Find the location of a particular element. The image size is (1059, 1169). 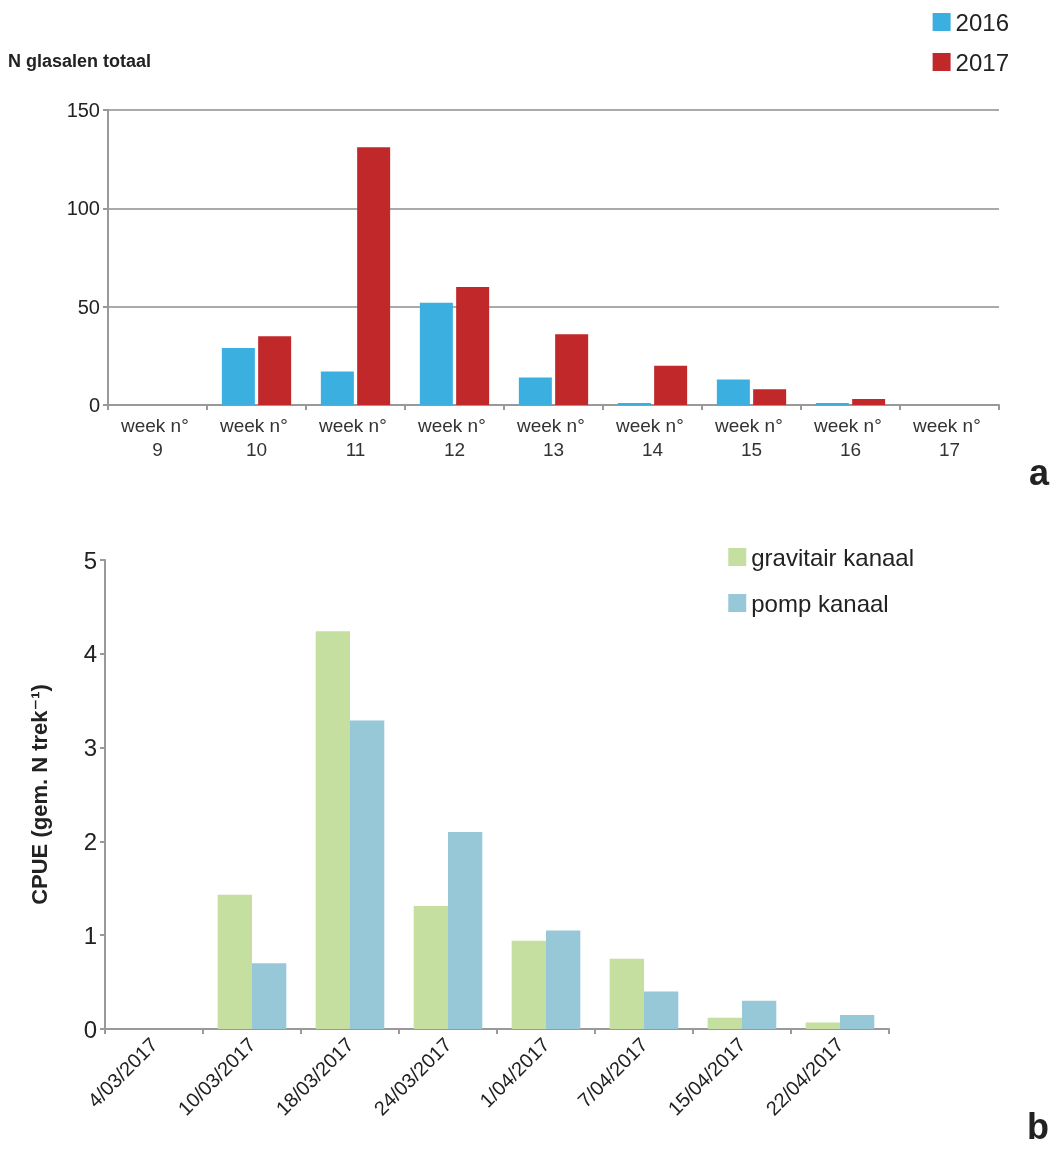

y-tick-label: 4 is located at coordinates (90, 654).